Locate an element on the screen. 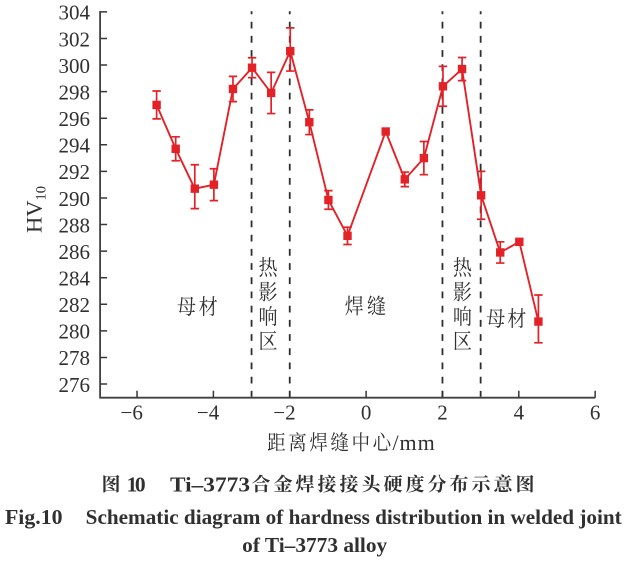 Image resolution: width=627 pixels, height=572 pixels. svg-text: −6 is located at coordinates (132, 413).